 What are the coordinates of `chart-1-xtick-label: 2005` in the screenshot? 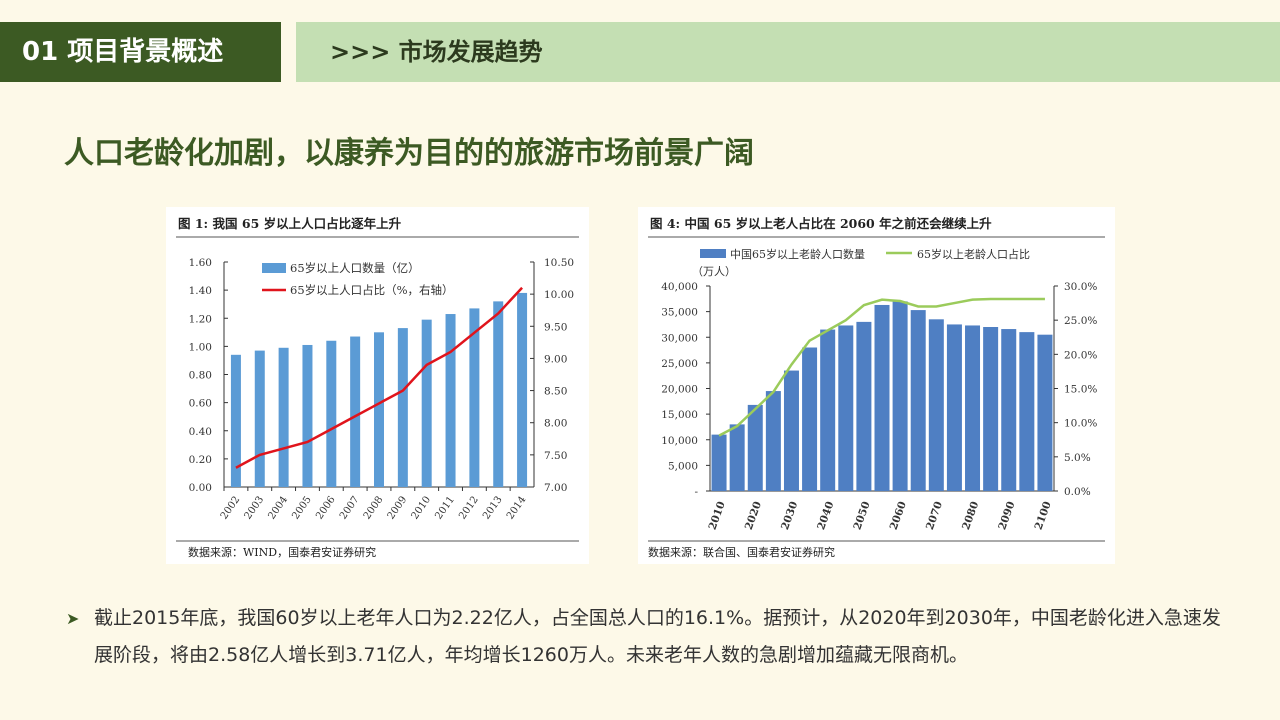 It's located at (302, 507).